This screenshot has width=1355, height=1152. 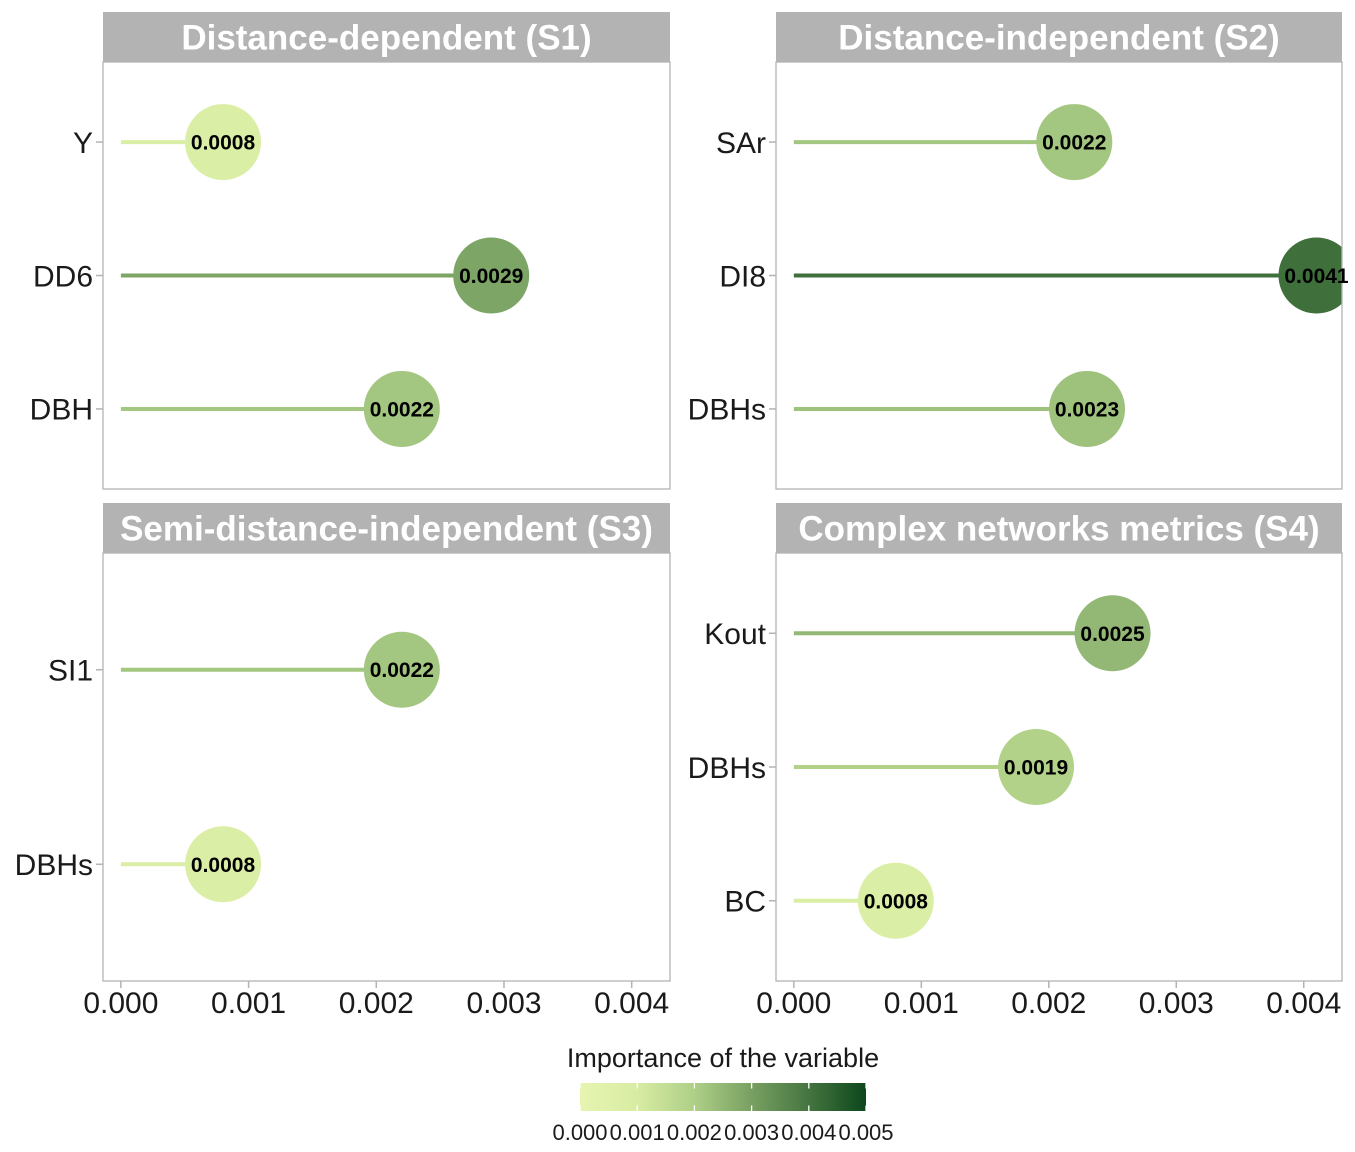 I want to click on legend-tick-label: 0.004, so click(x=808, y=1132).